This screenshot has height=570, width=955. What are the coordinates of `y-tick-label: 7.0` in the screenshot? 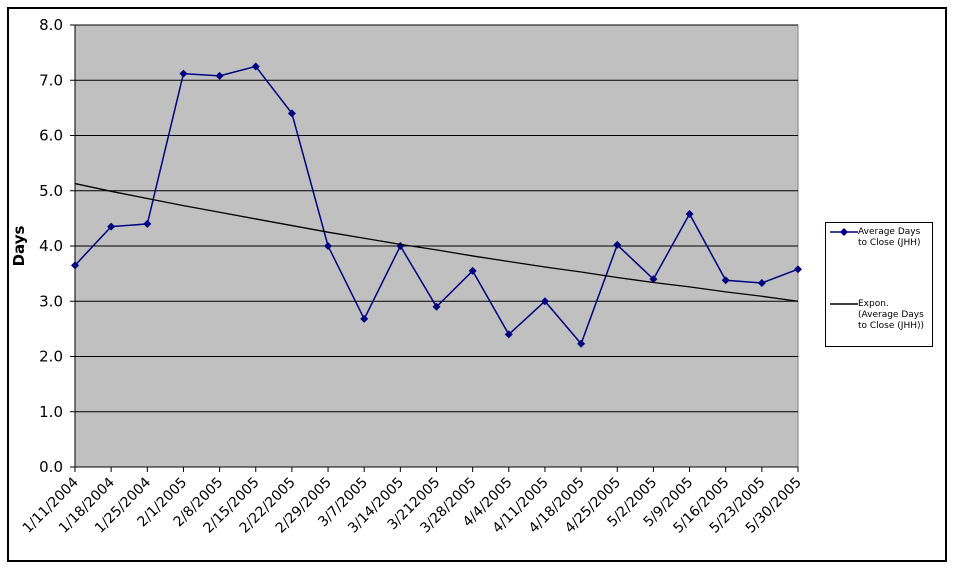 It's located at (51, 80).